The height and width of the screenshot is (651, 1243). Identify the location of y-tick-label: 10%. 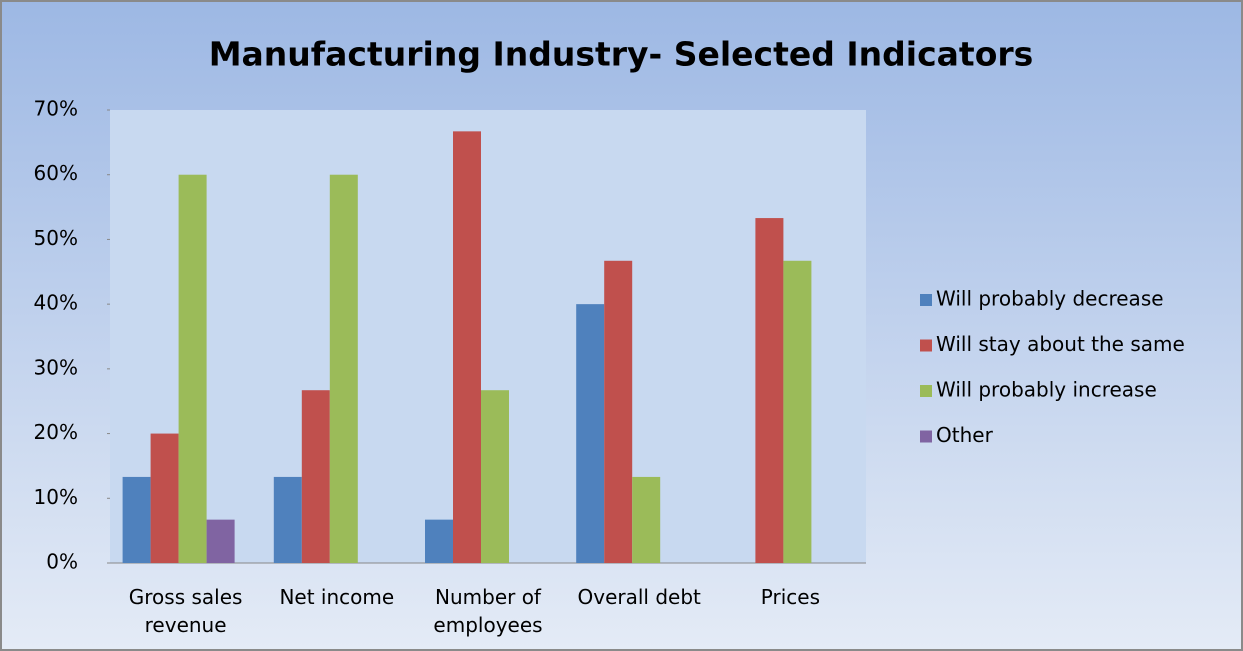
(56, 497).